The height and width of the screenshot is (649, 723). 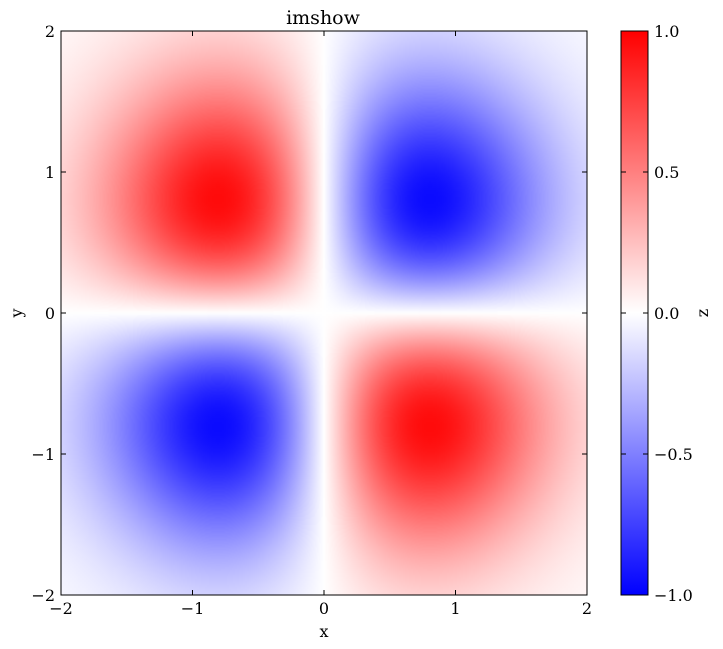 What do you see at coordinates (455, 608) in the screenshot?
I see `x-tick-label: 1` at bounding box center [455, 608].